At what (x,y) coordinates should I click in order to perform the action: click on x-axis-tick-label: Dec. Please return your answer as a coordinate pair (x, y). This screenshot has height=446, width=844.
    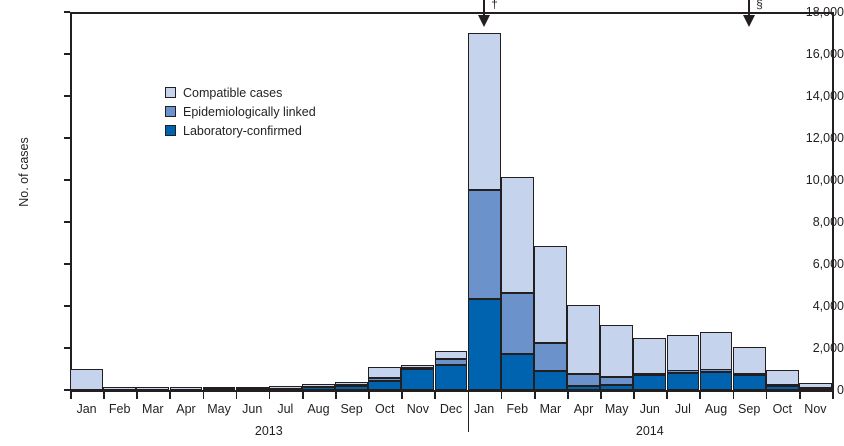
    Looking at the image, I should click on (451, 409).